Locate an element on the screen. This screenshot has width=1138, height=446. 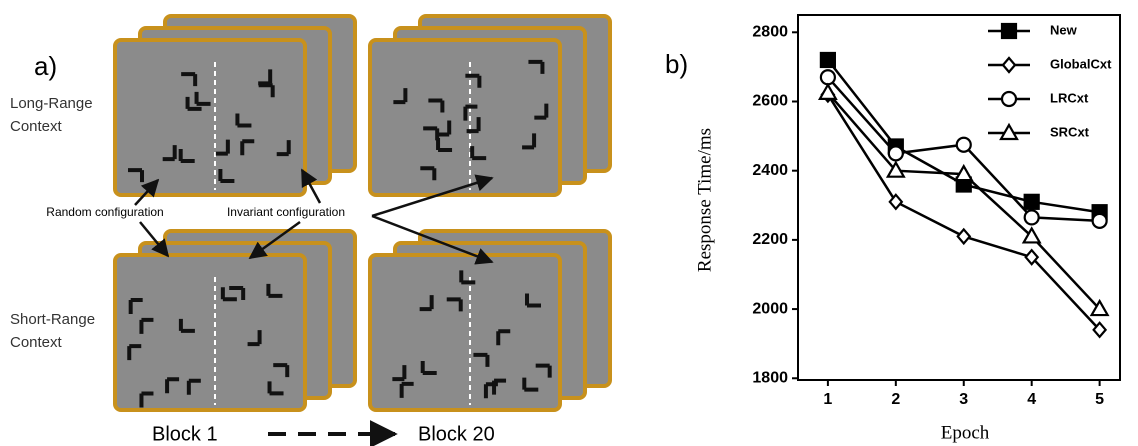
y-tick-label: 2600 is located at coordinates (770, 101).